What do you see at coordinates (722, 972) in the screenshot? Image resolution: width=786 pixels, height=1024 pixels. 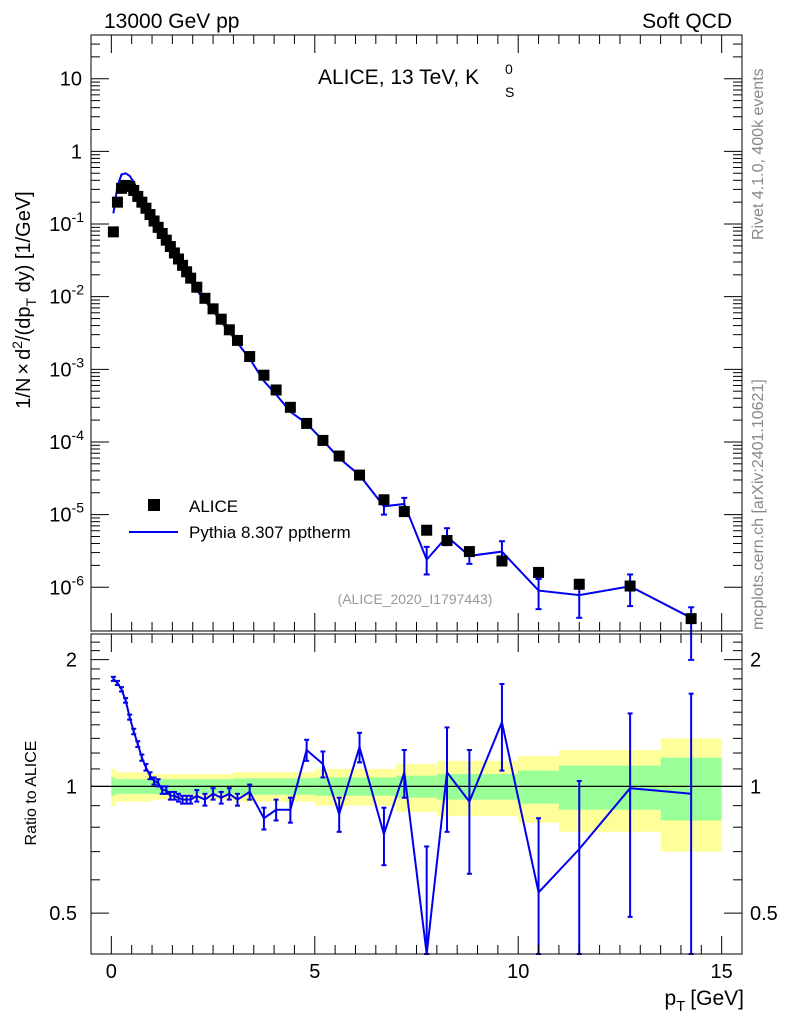 I see `x-tick-label: 15` at bounding box center [722, 972].